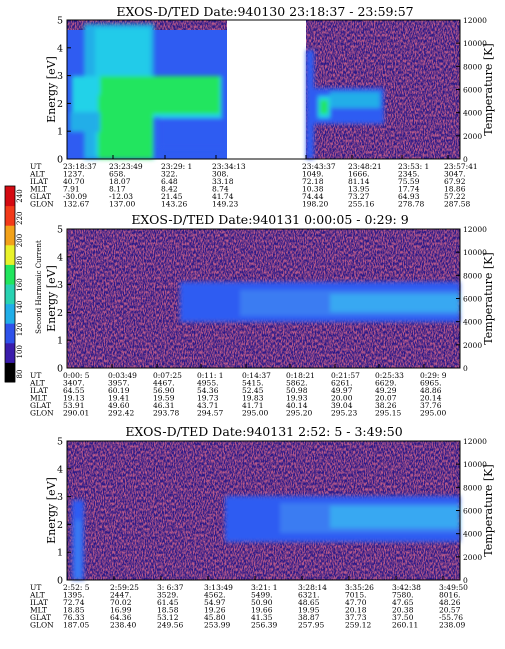 The width and height of the screenshot is (505, 649). What do you see at coordinates (223, 196) in the screenshot?
I see `orbit-cell: 41.74` at bounding box center [223, 196].